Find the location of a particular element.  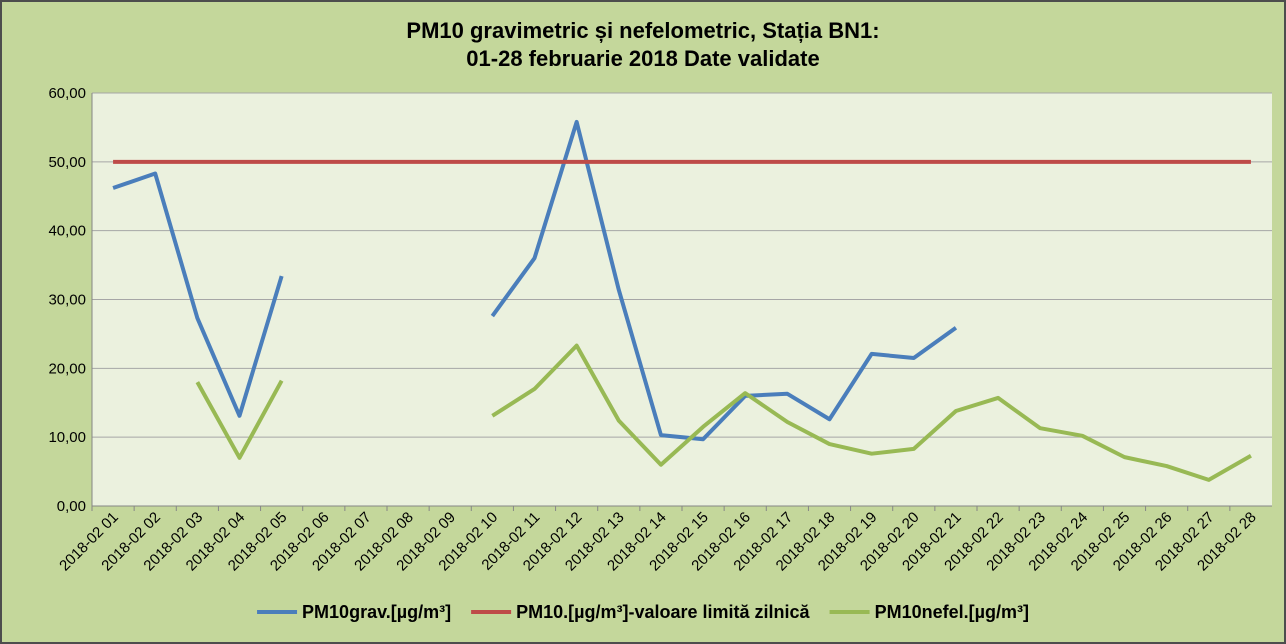

y-tick-label: 10,00 is located at coordinates (67, 437).